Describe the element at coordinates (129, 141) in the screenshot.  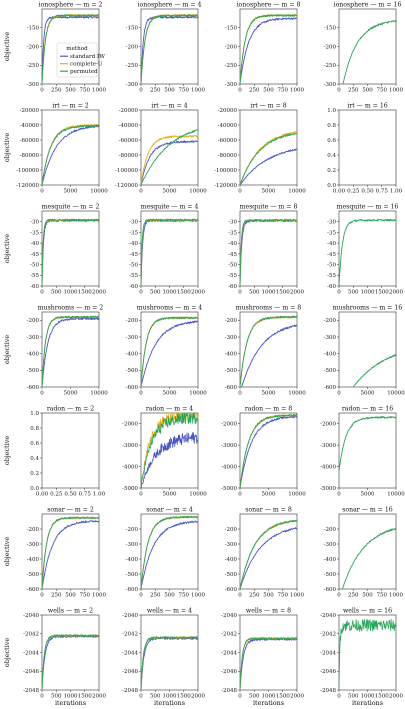
I see `y-tick-label: -60000` at that location.